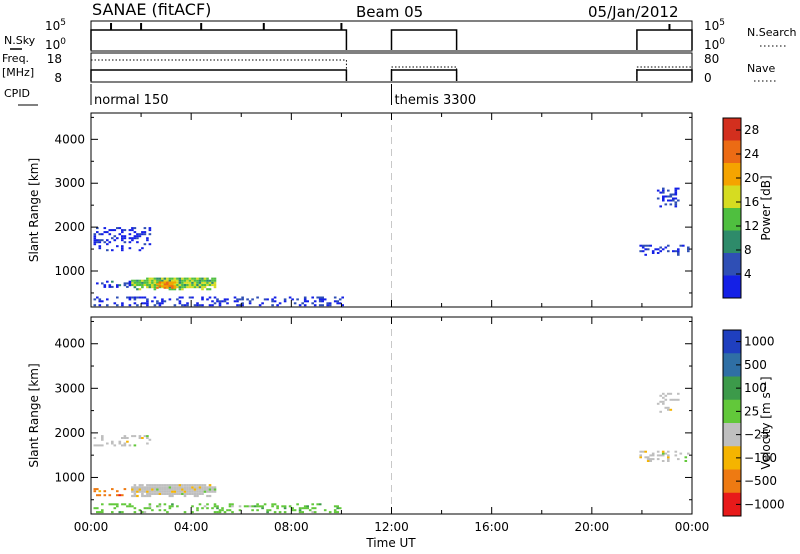  Describe the element at coordinates (191, 527) in the screenshot. I see `x-tick-label-1: 04:00` at that location.